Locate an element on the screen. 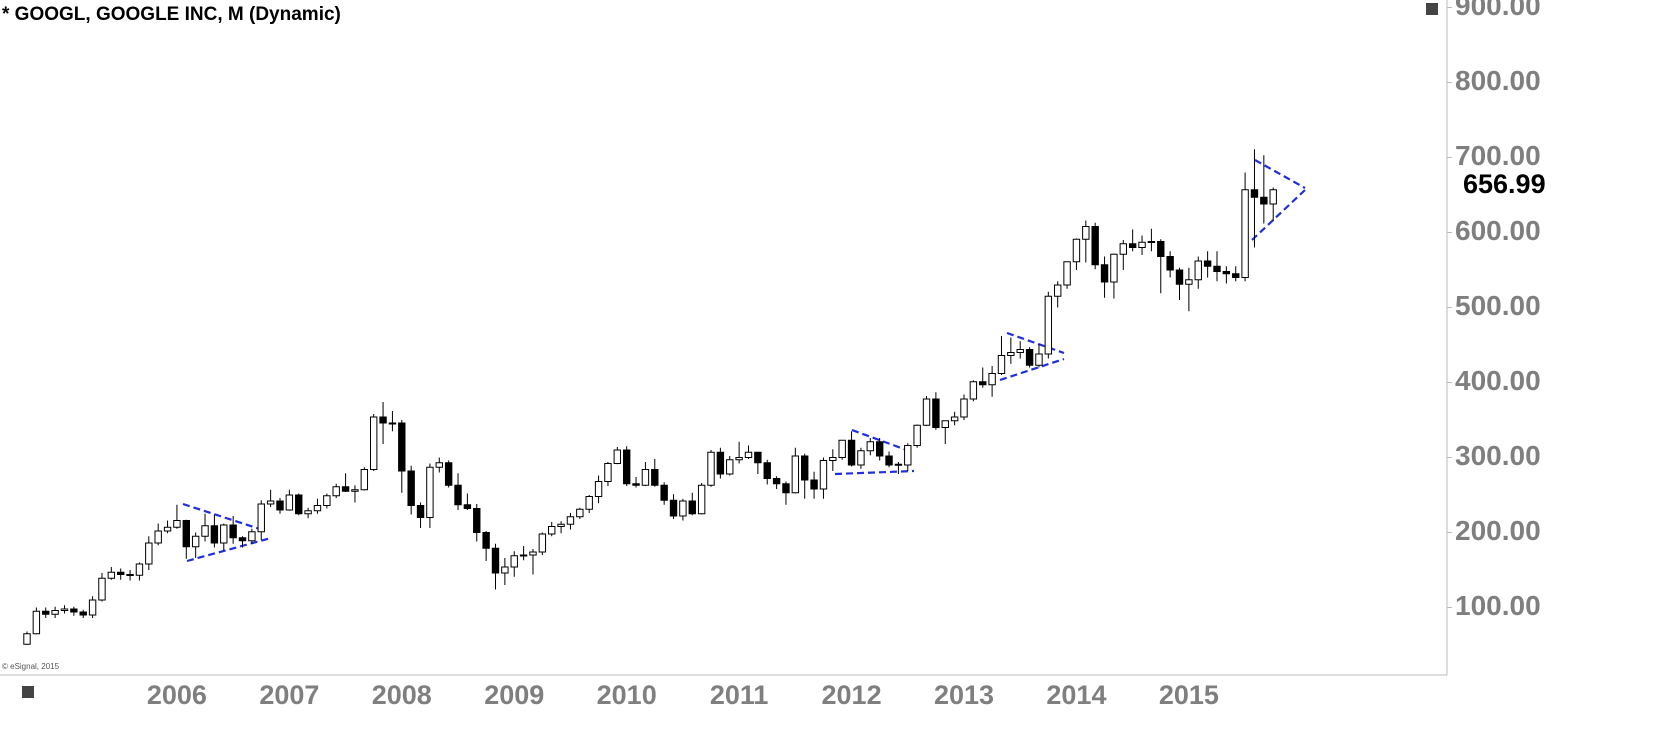 The height and width of the screenshot is (753, 1657). y-tick-label: 600.00 is located at coordinates (1498, 230).